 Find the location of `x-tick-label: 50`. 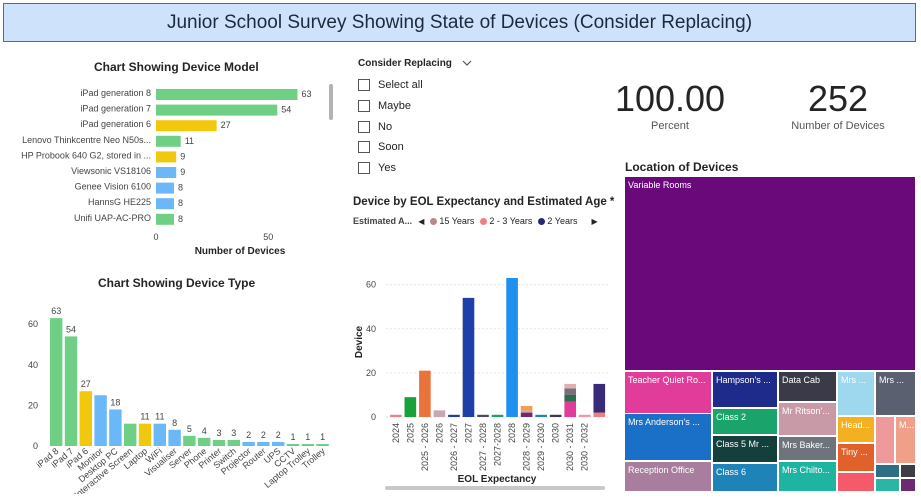

x-tick-label: 50 is located at coordinates (268, 237).